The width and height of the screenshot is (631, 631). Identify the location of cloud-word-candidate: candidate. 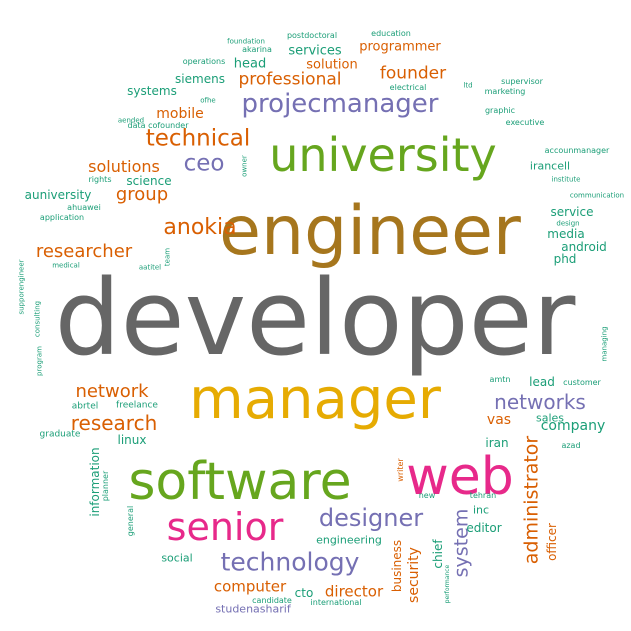
(272, 600).